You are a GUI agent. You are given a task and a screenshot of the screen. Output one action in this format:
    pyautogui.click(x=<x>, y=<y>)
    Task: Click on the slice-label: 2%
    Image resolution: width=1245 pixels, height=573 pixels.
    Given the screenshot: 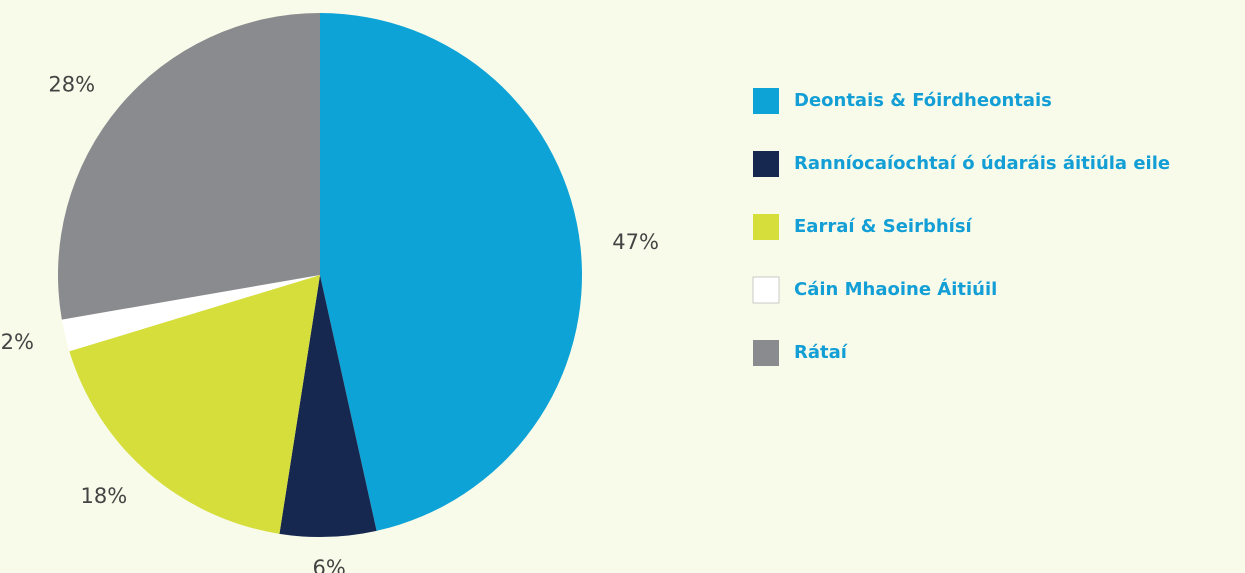 What is the action you would take?
    pyautogui.click(x=17, y=342)
    